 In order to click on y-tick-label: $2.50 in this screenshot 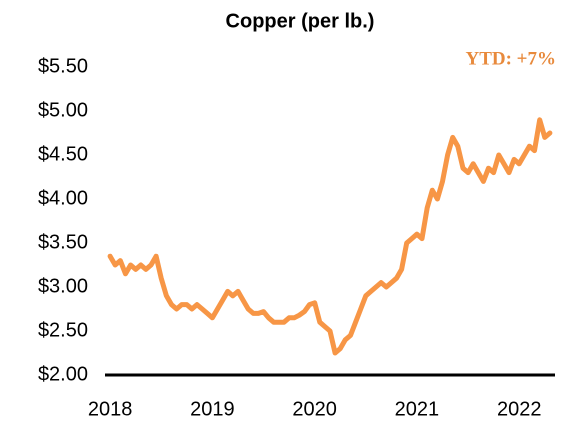, I will do `click(63, 330)`.